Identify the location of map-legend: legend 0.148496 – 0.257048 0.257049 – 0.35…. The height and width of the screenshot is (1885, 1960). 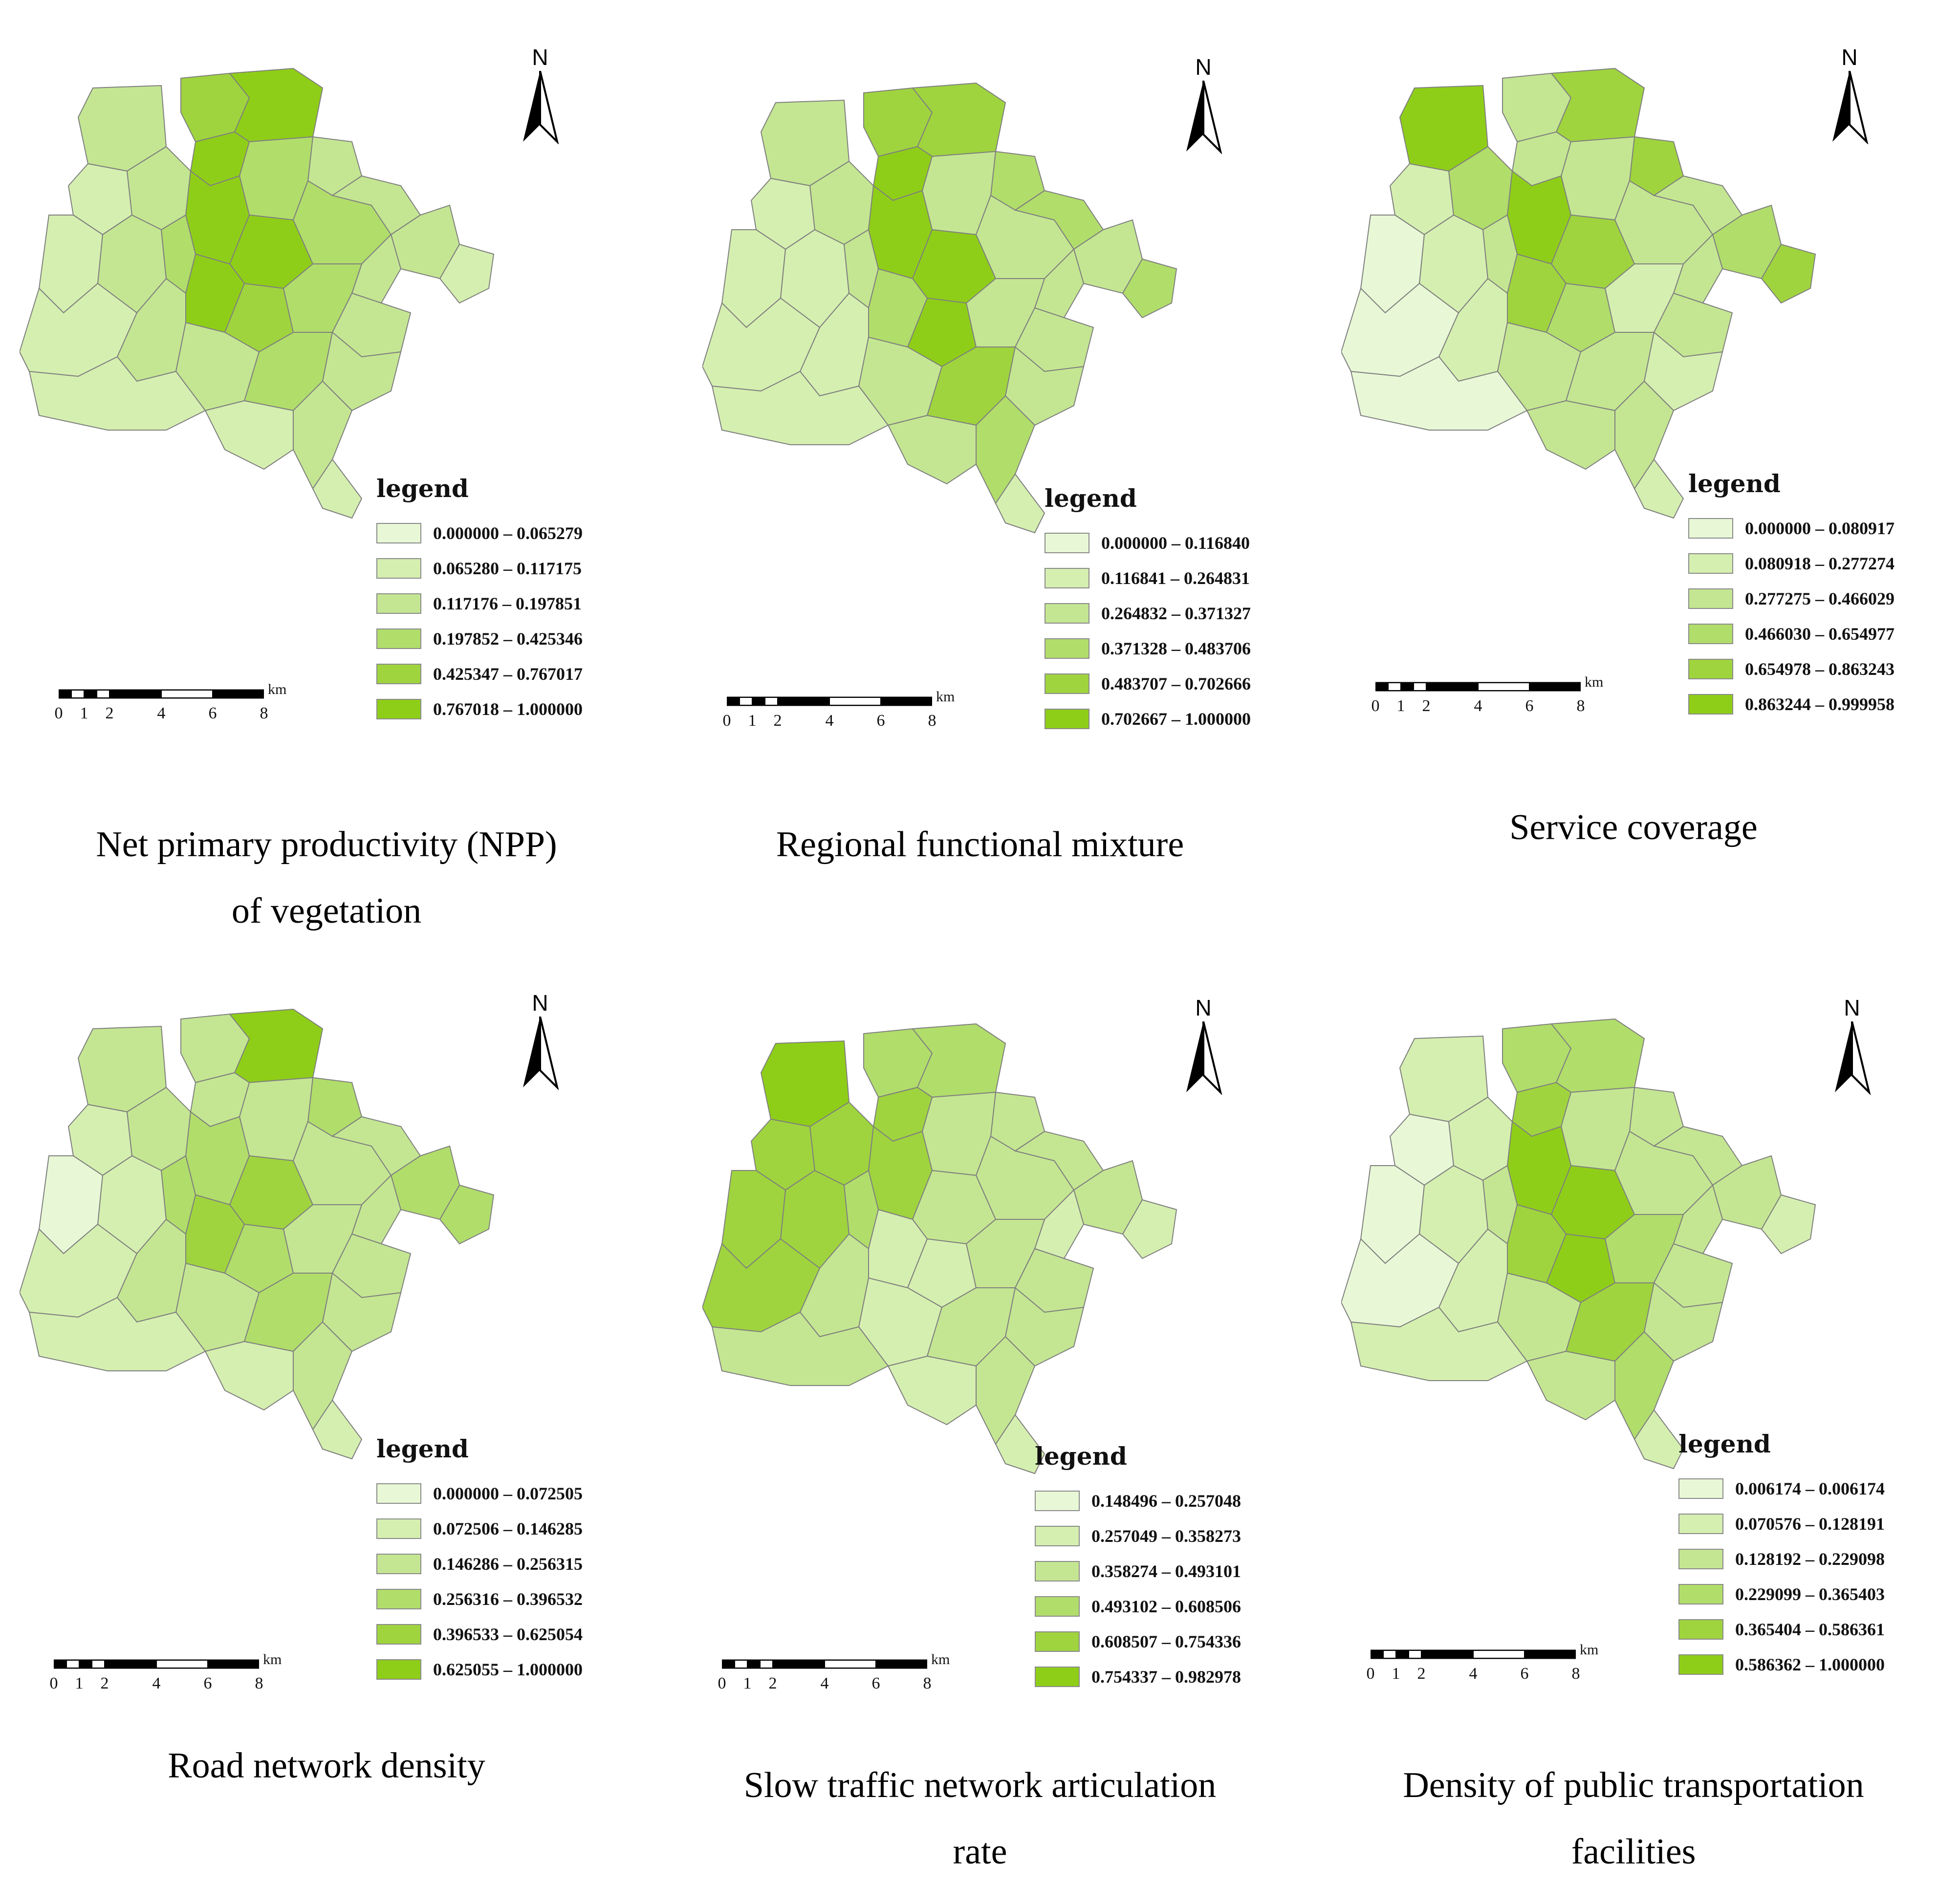
(1138, 1568).